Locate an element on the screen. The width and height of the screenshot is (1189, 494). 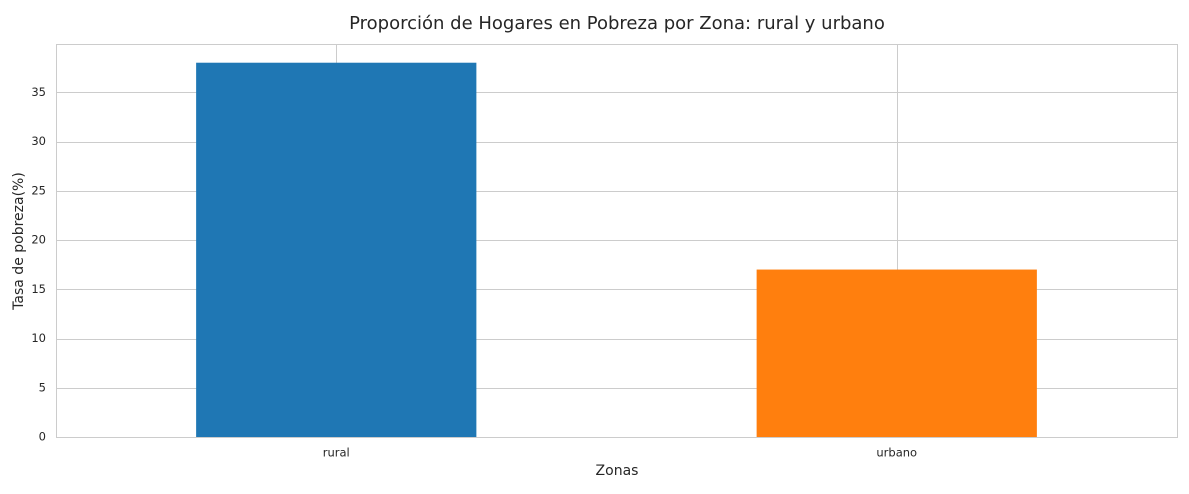
x-tick-labels: rural urbano is located at coordinates (620, 453).